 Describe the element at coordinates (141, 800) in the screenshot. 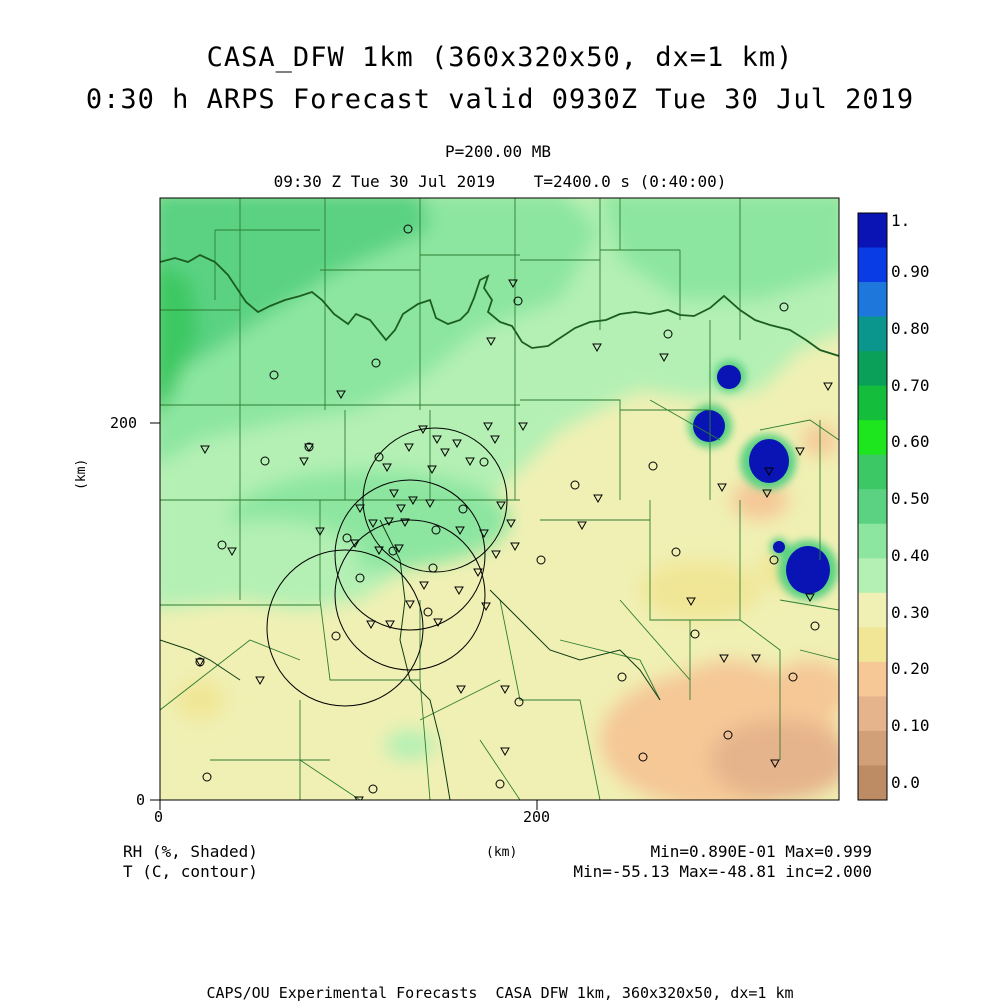

I see `y-tick-0: 0` at that location.